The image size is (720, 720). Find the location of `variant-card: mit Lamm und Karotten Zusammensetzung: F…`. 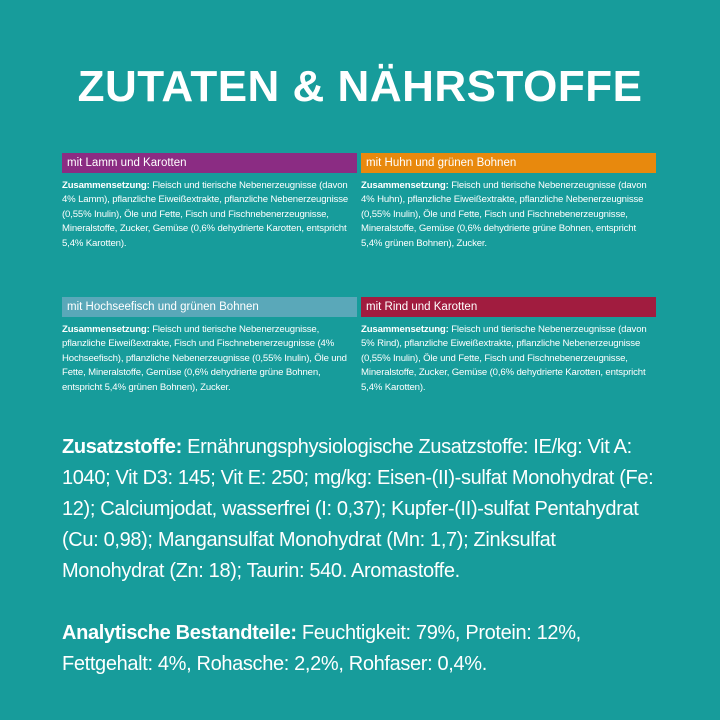

variant-card: mit Lamm und Karotten Zusammensetzung: F… is located at coordinates (209, 202).